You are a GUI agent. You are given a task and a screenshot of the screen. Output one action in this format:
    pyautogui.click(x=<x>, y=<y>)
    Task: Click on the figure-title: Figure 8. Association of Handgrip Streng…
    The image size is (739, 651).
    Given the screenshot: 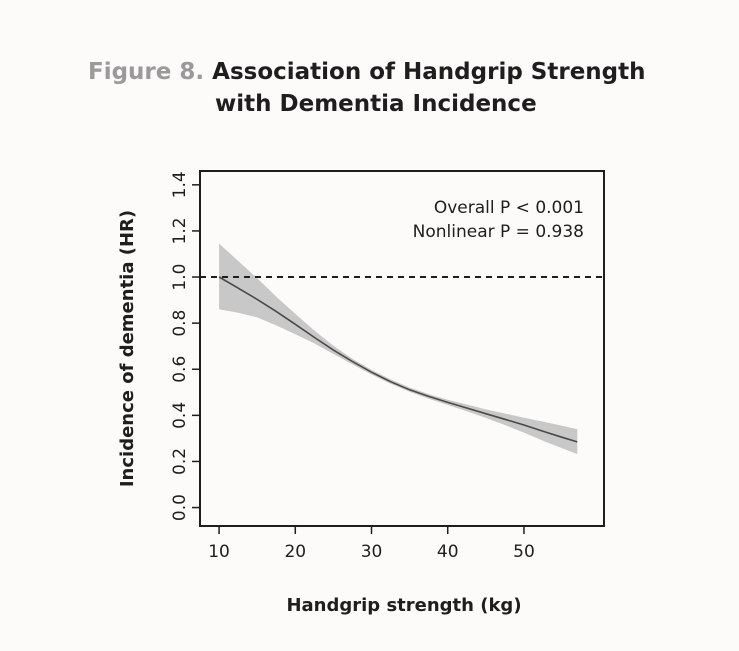 What is the action you would take?
    pyautogui.click(x=408, y=88)
    